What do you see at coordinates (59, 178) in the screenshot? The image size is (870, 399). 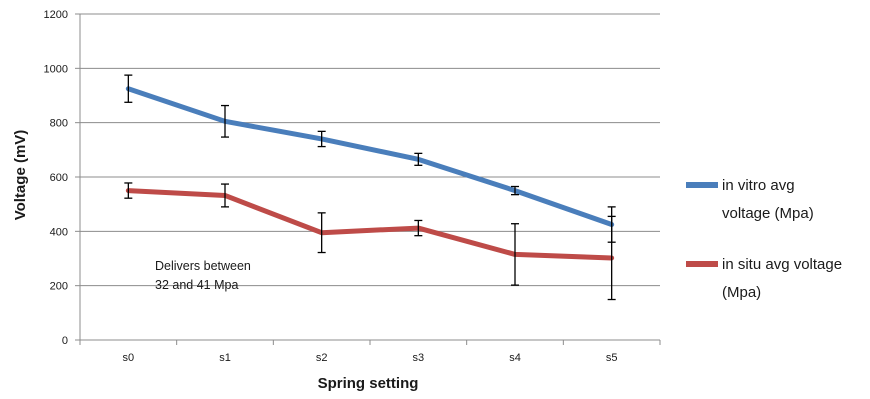 I see `y-tick-label: 600` at bounding box center [59, 178].